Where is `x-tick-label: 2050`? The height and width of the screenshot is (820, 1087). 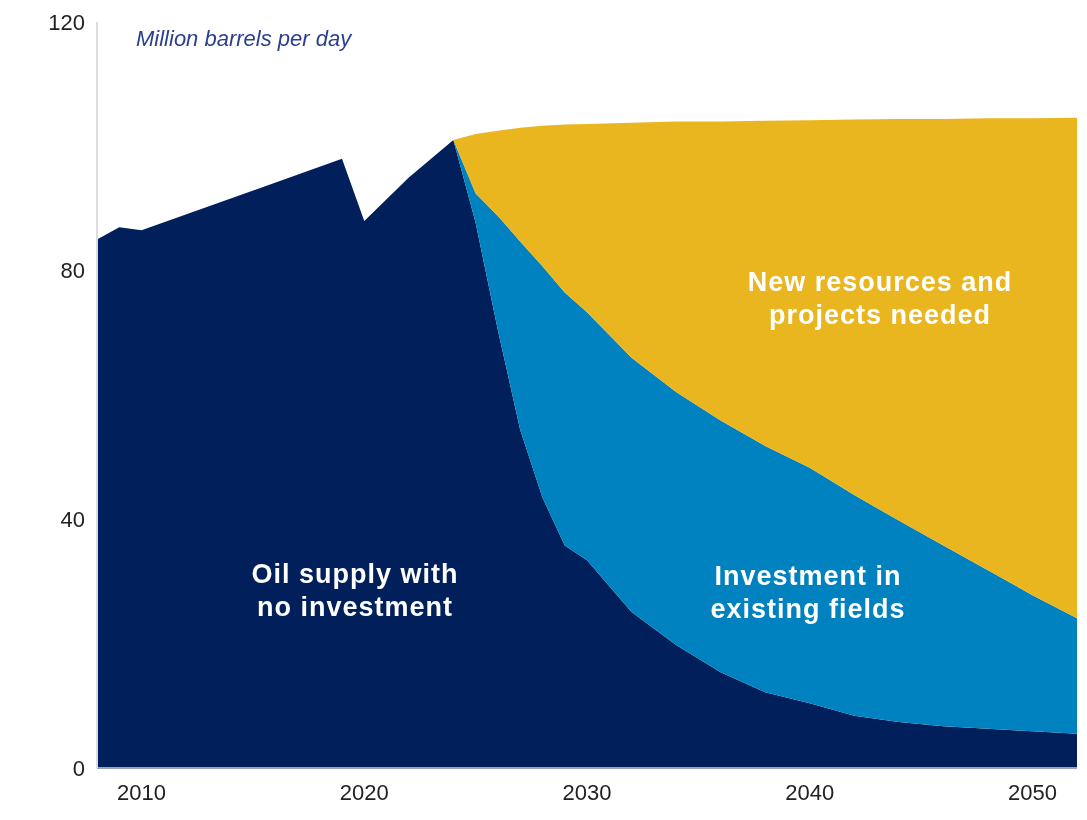
x-tick-label: 2050 is located at coordinates (1032, 792).